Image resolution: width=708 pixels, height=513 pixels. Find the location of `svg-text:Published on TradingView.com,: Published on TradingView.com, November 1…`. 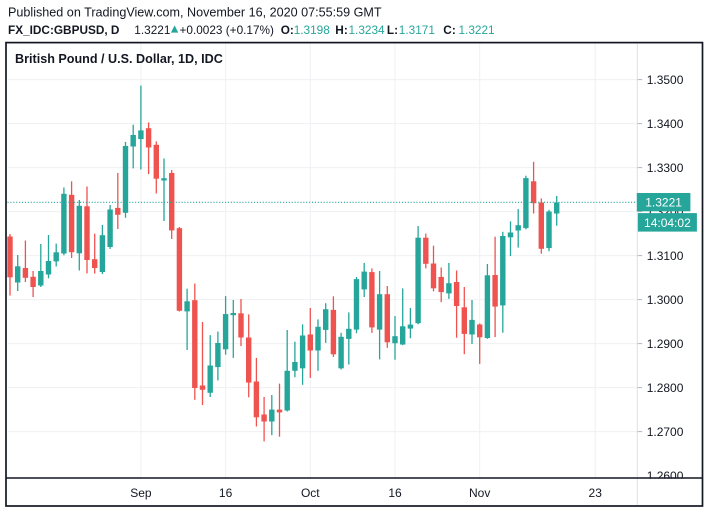

svg-text:Published on TradingView.com,: Published on TradingView.com, November 1… is located at coordinates (195, 12).